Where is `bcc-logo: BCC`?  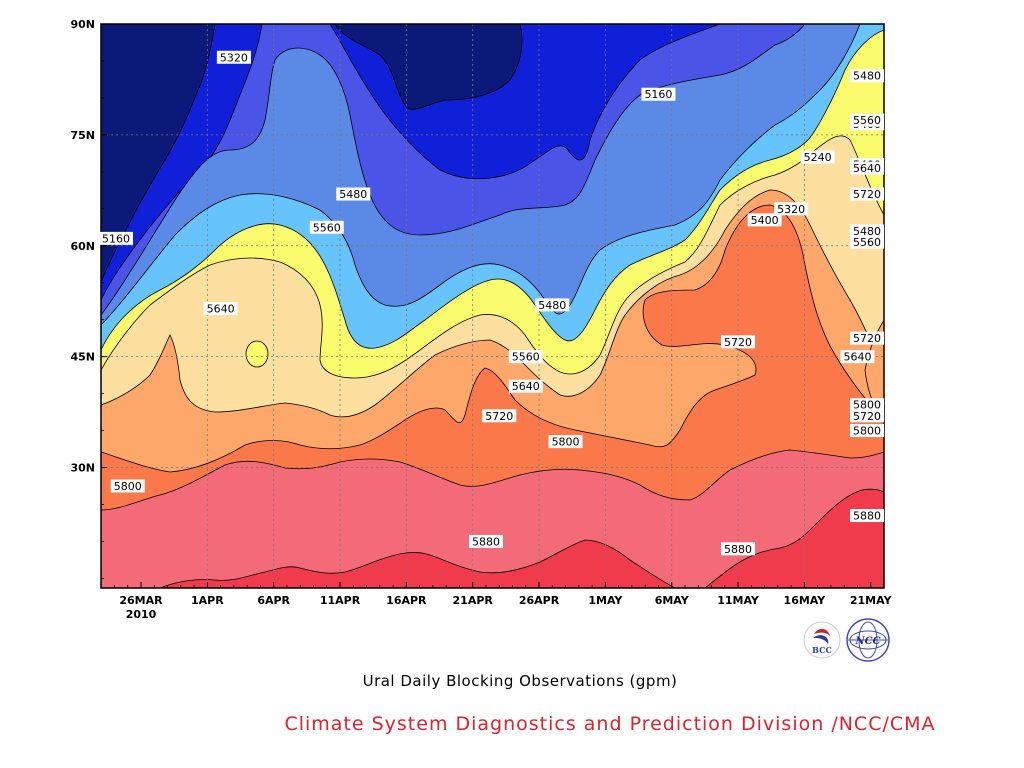 bcc-logo: BCC is located at coordinates (822, 640).